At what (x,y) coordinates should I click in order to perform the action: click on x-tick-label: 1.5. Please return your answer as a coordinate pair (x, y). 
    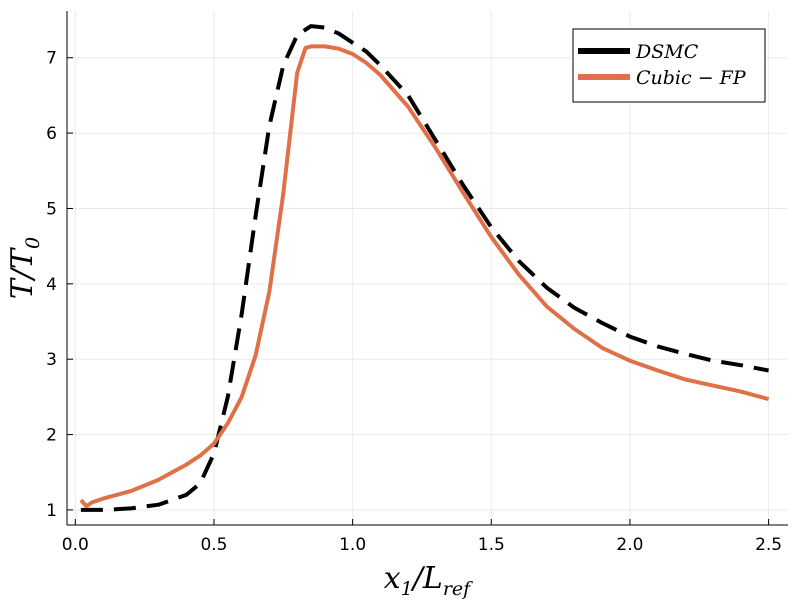
    Looking at the image, I should click on (491, 545).